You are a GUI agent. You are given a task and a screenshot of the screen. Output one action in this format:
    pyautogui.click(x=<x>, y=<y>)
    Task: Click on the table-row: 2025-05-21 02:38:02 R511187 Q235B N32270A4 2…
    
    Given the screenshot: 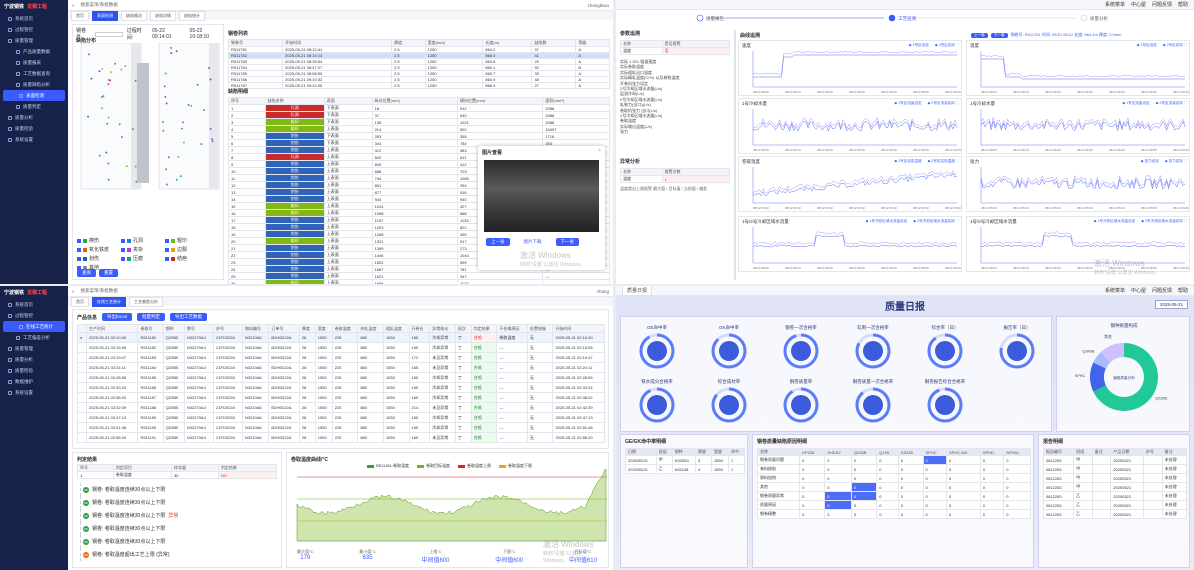 What is the action you would take?
    pyautogui.click(x=340, y=397)
    